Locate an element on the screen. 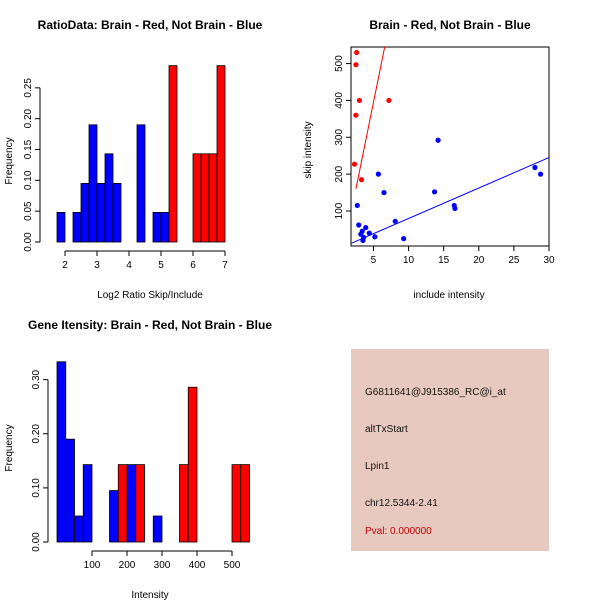  scatter-title: Brain - Red, Not Brain - Blue is located at coordinates (450, 25).